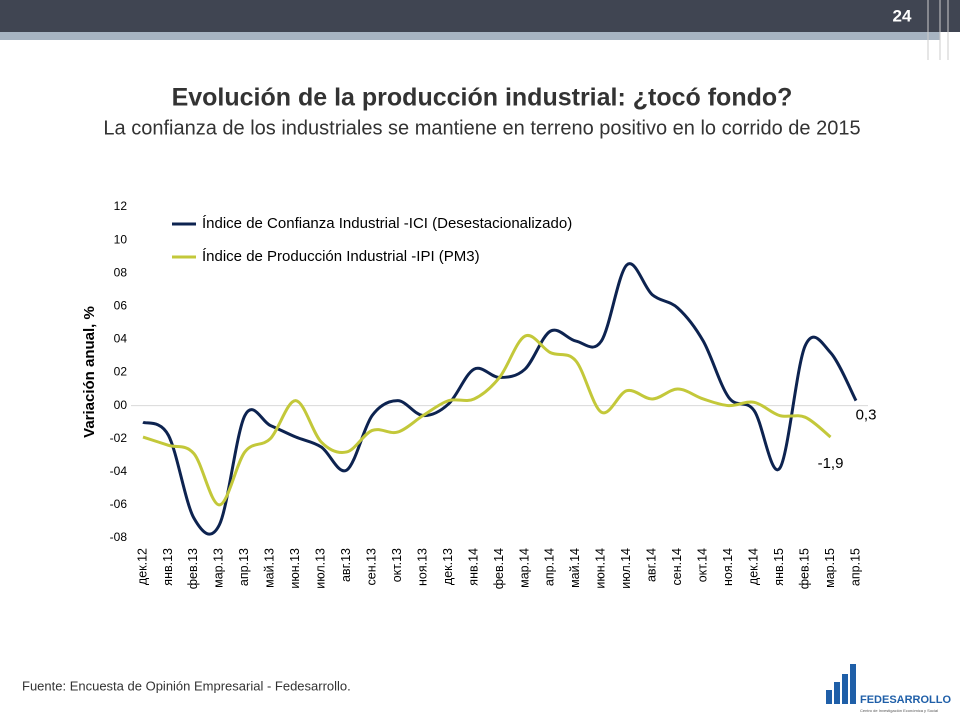  What do you see at coordinates (121, 206) in the screenshot?
I see `y-tick-label: 12` at bounding box center [121, 206].